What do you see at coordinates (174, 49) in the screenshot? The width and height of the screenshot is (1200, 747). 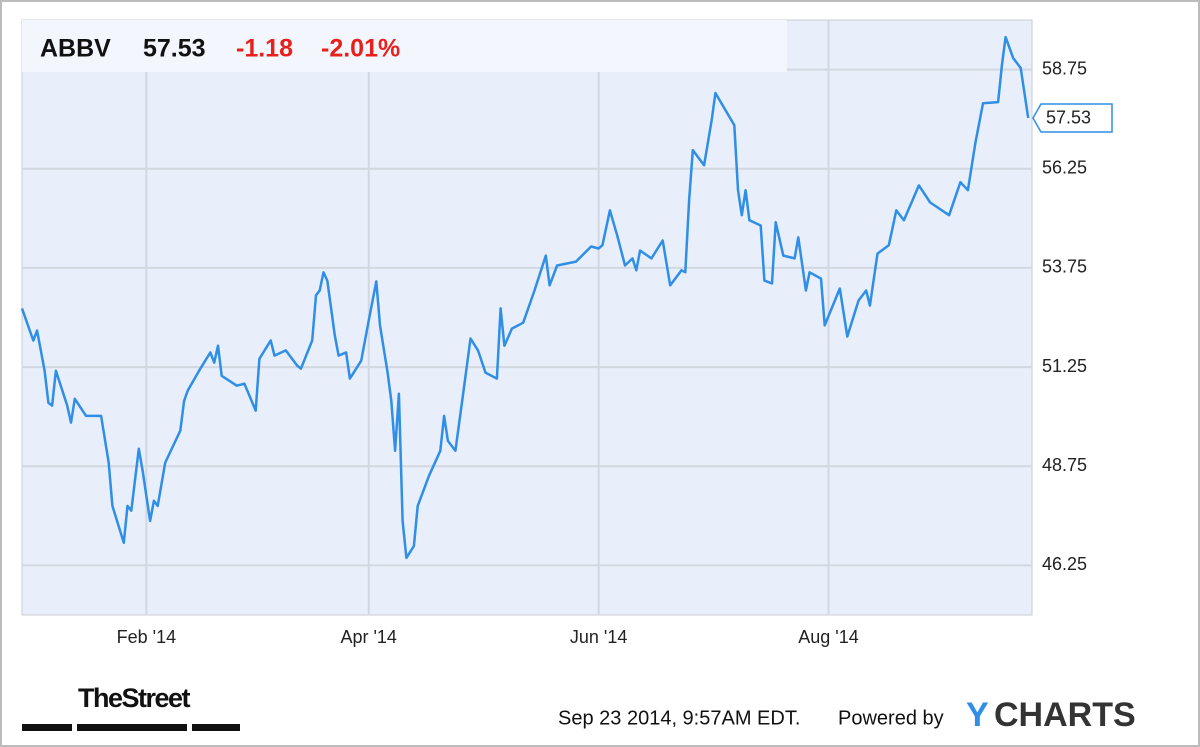 I see `price: 57.53` at bounding box center [174, 49].